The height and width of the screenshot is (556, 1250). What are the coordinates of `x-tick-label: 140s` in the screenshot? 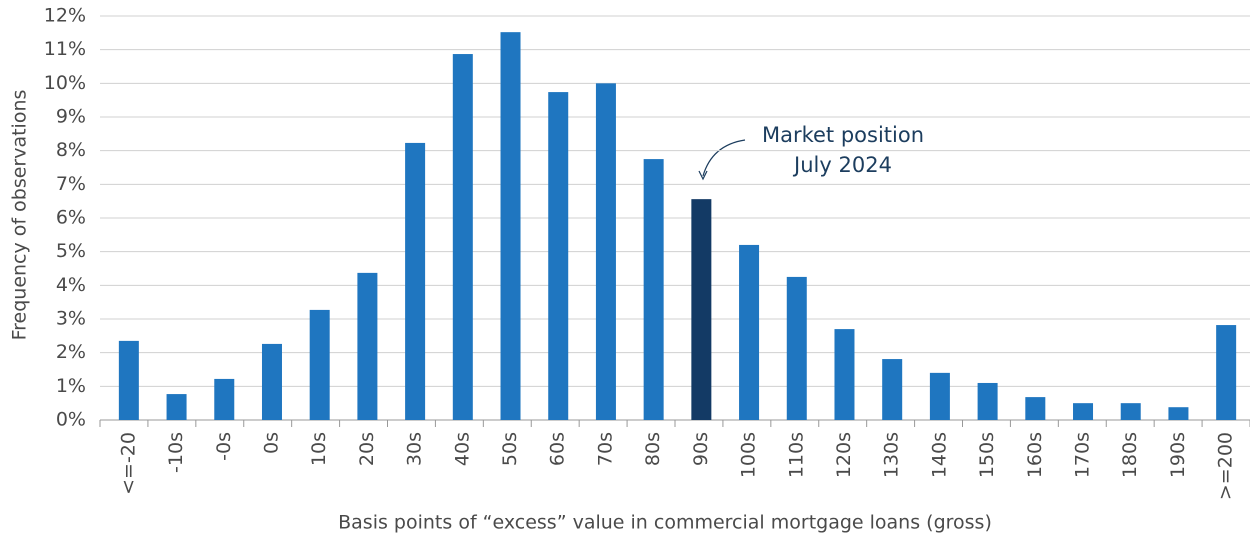 It's located at (939, 455).